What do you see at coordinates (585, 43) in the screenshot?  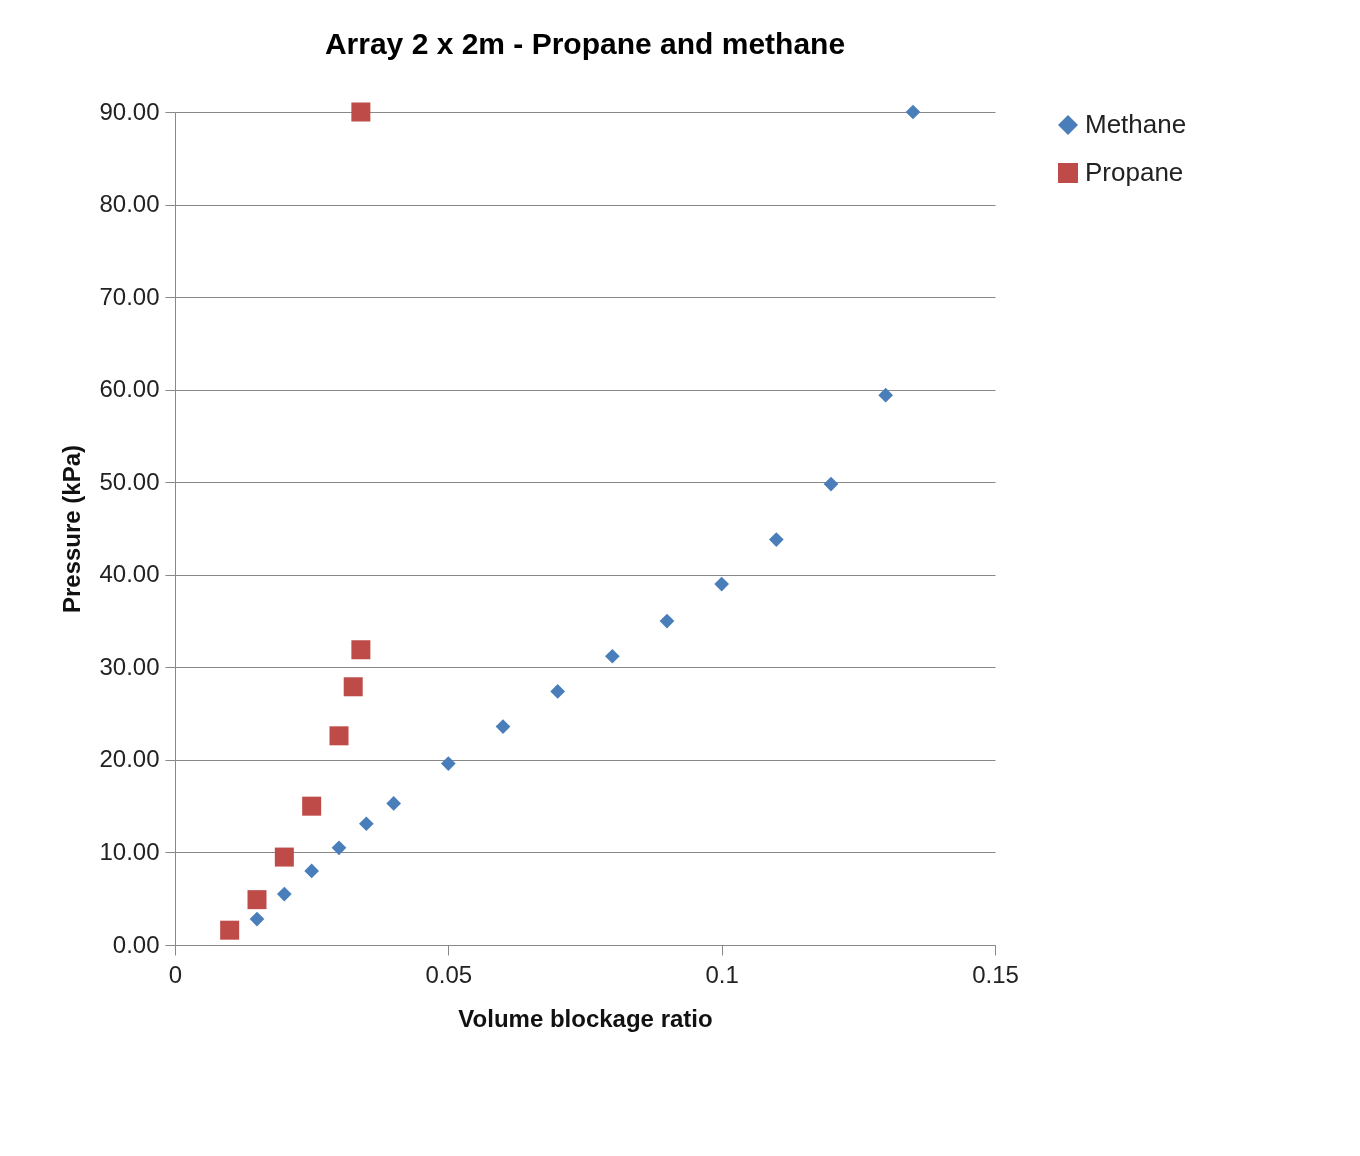 I see `chart-title: Array 2 x 2m - Propane and methane` at bounding box center [585, 43].